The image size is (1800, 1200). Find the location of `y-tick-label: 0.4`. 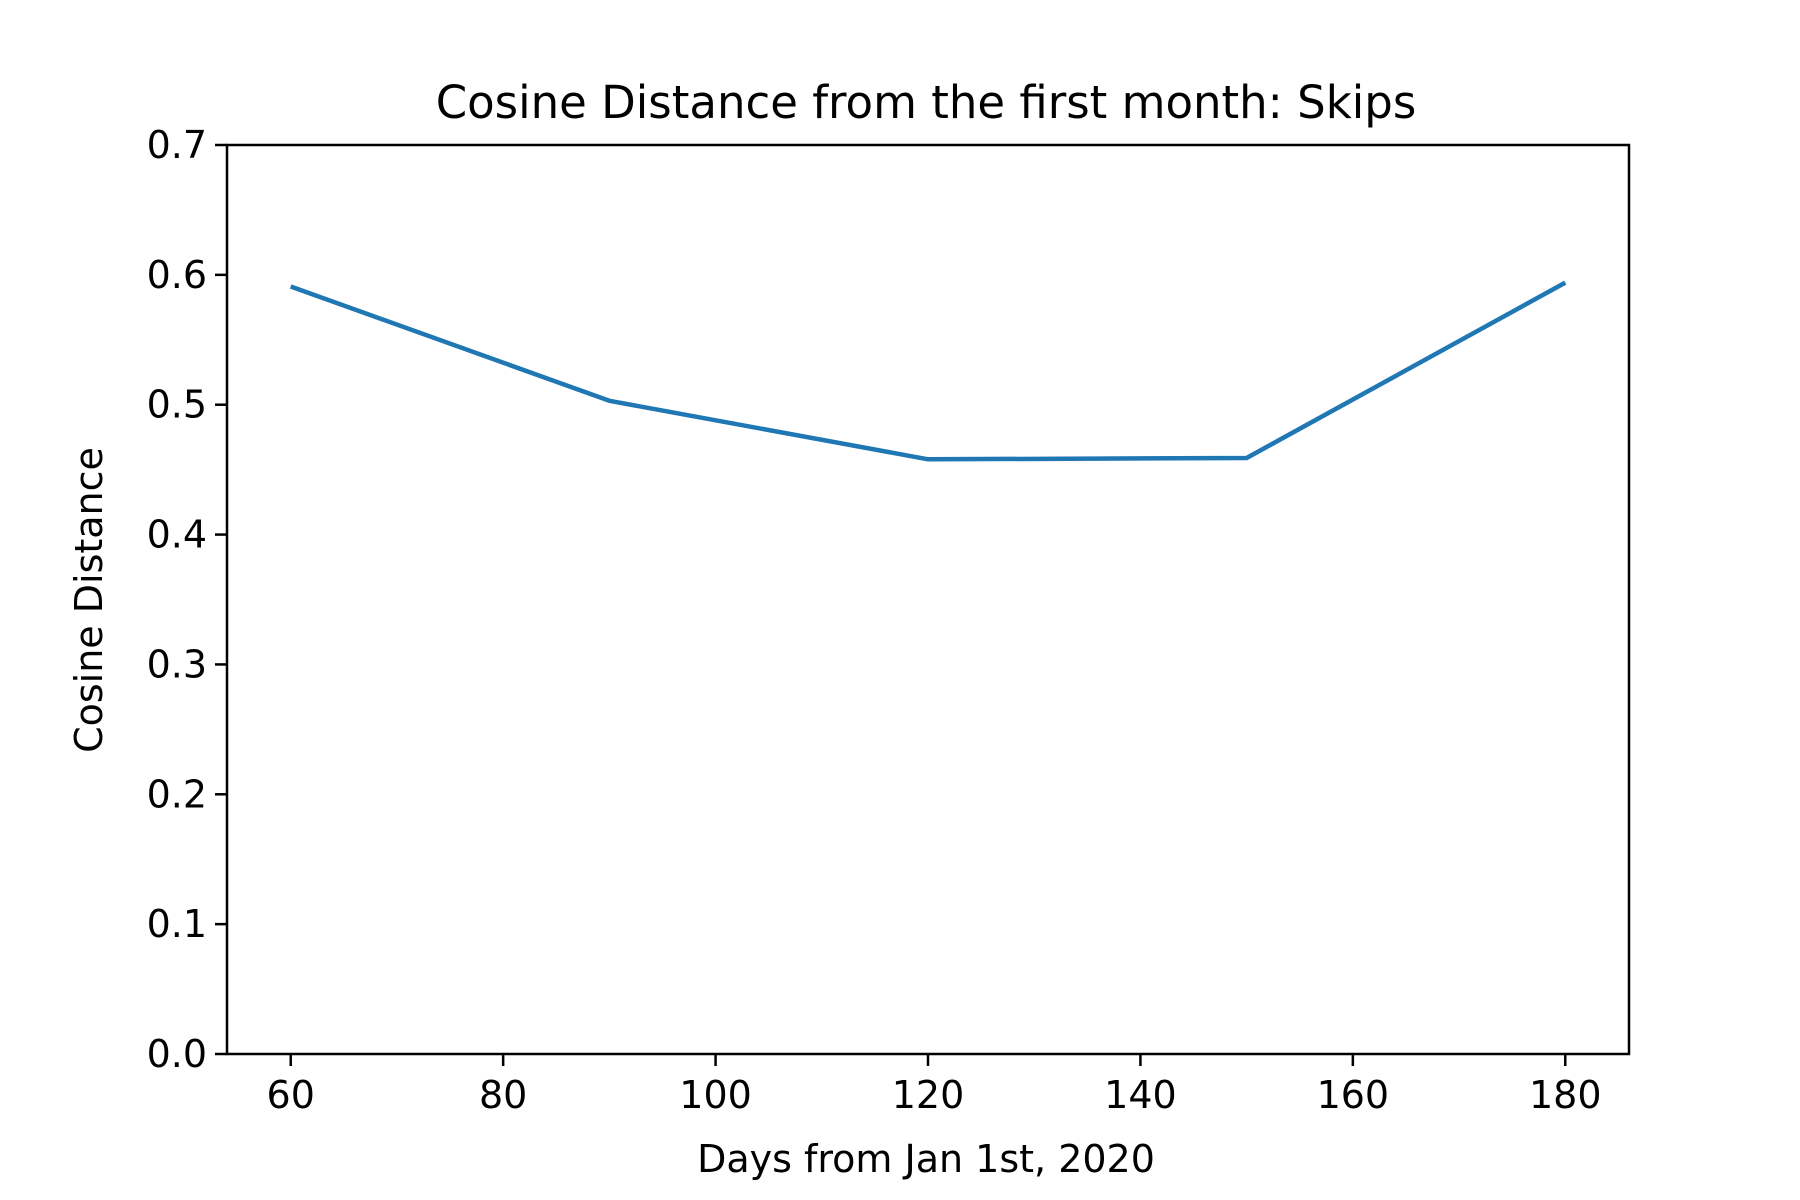

y-tick-label: 0.4 is located at coordinates (177, 535).